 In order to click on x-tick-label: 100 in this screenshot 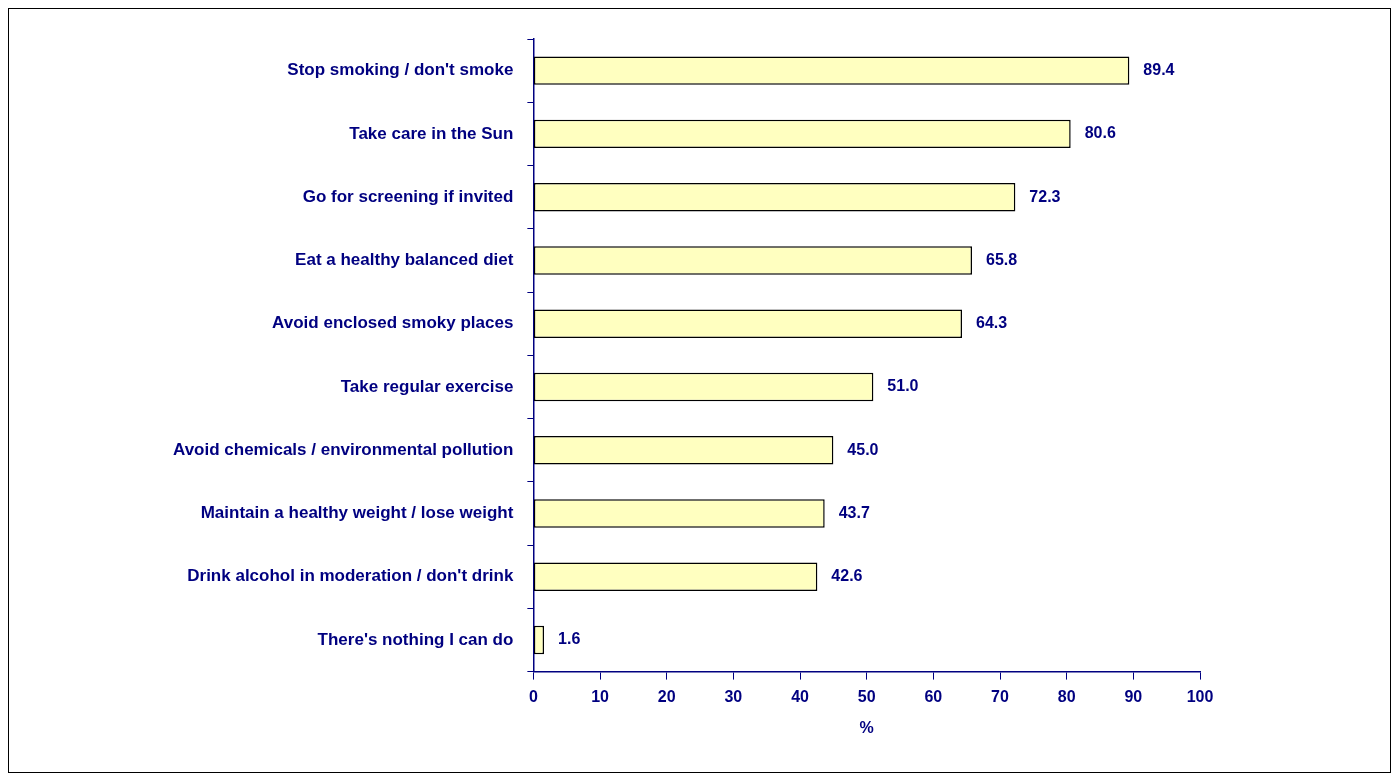, I will do `click(1200, 696)`.